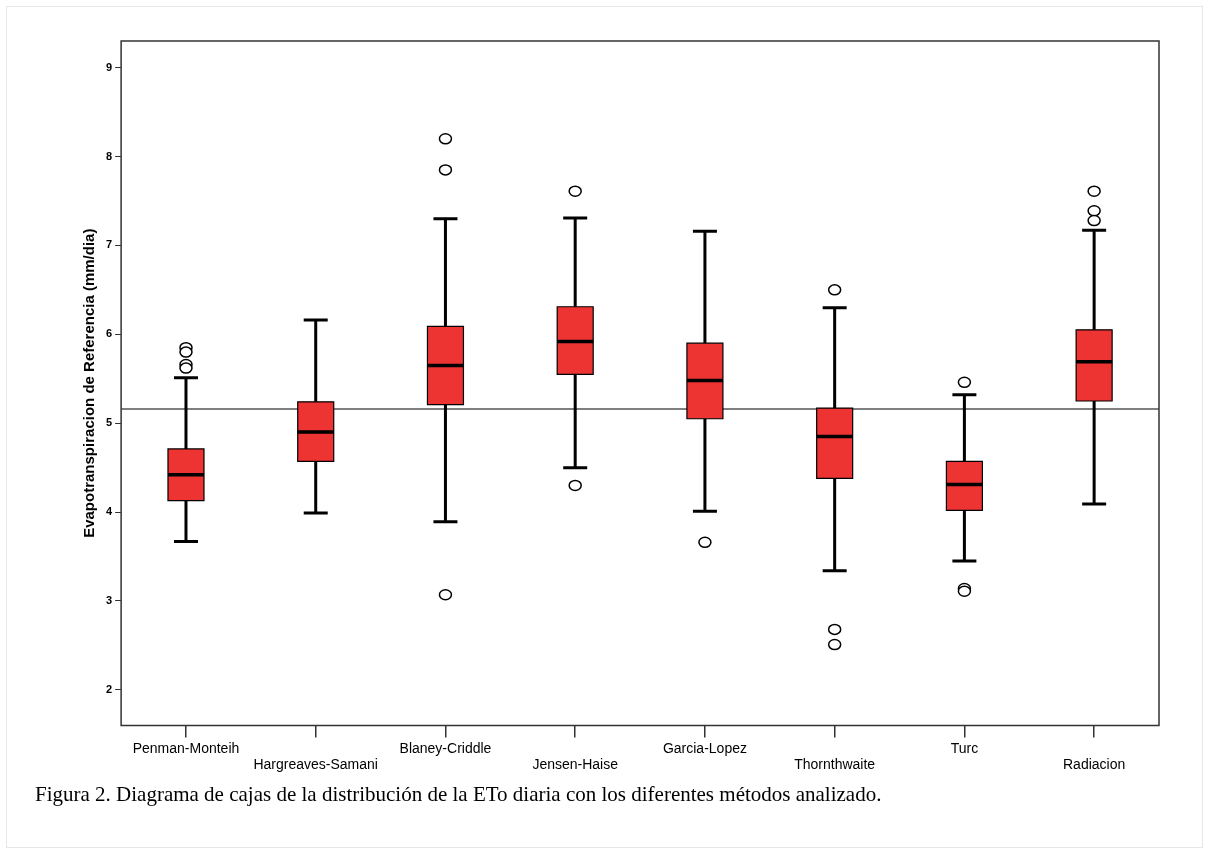 The width and height of the screenshot is (1209, 856). Describe the element at coordinates (109, 66) in the screenshot. I see `y-tick-label: 9` at that location.